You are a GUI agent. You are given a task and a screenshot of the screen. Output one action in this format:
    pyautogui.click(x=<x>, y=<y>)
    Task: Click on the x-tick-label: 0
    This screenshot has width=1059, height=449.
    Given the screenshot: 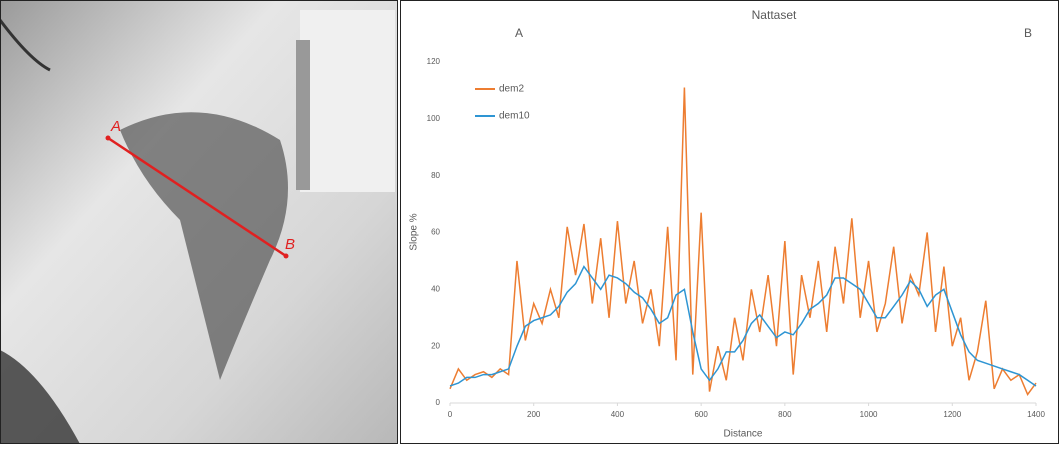 What is the action you would take?
    pyautogui.click(x=450, y=414)
    